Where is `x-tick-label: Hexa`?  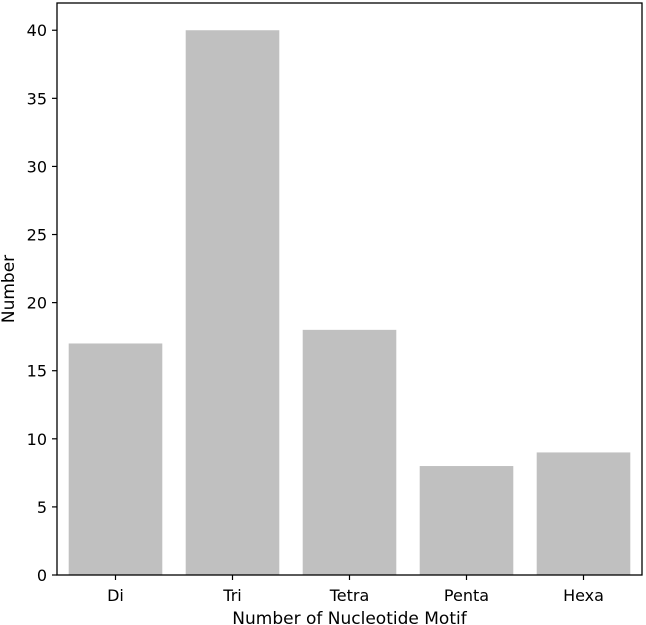
x-tick-label: Hexa is located at coordinates (583, 595).